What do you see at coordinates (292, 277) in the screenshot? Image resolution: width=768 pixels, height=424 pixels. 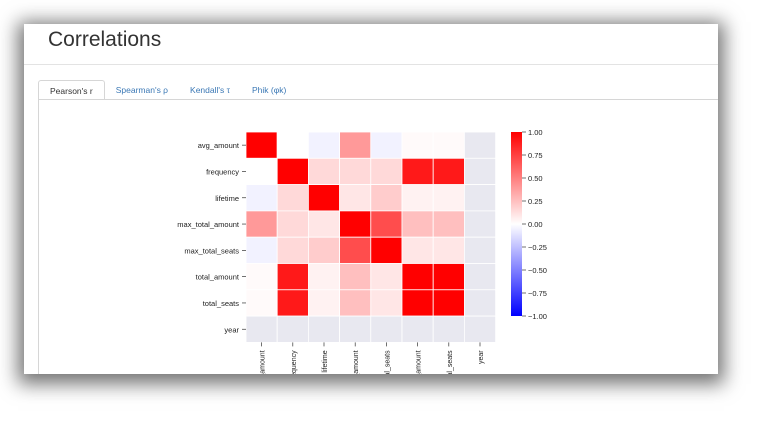 I see `heatmap-cell-total-amount-frequency` at bounding box center [292, 277].